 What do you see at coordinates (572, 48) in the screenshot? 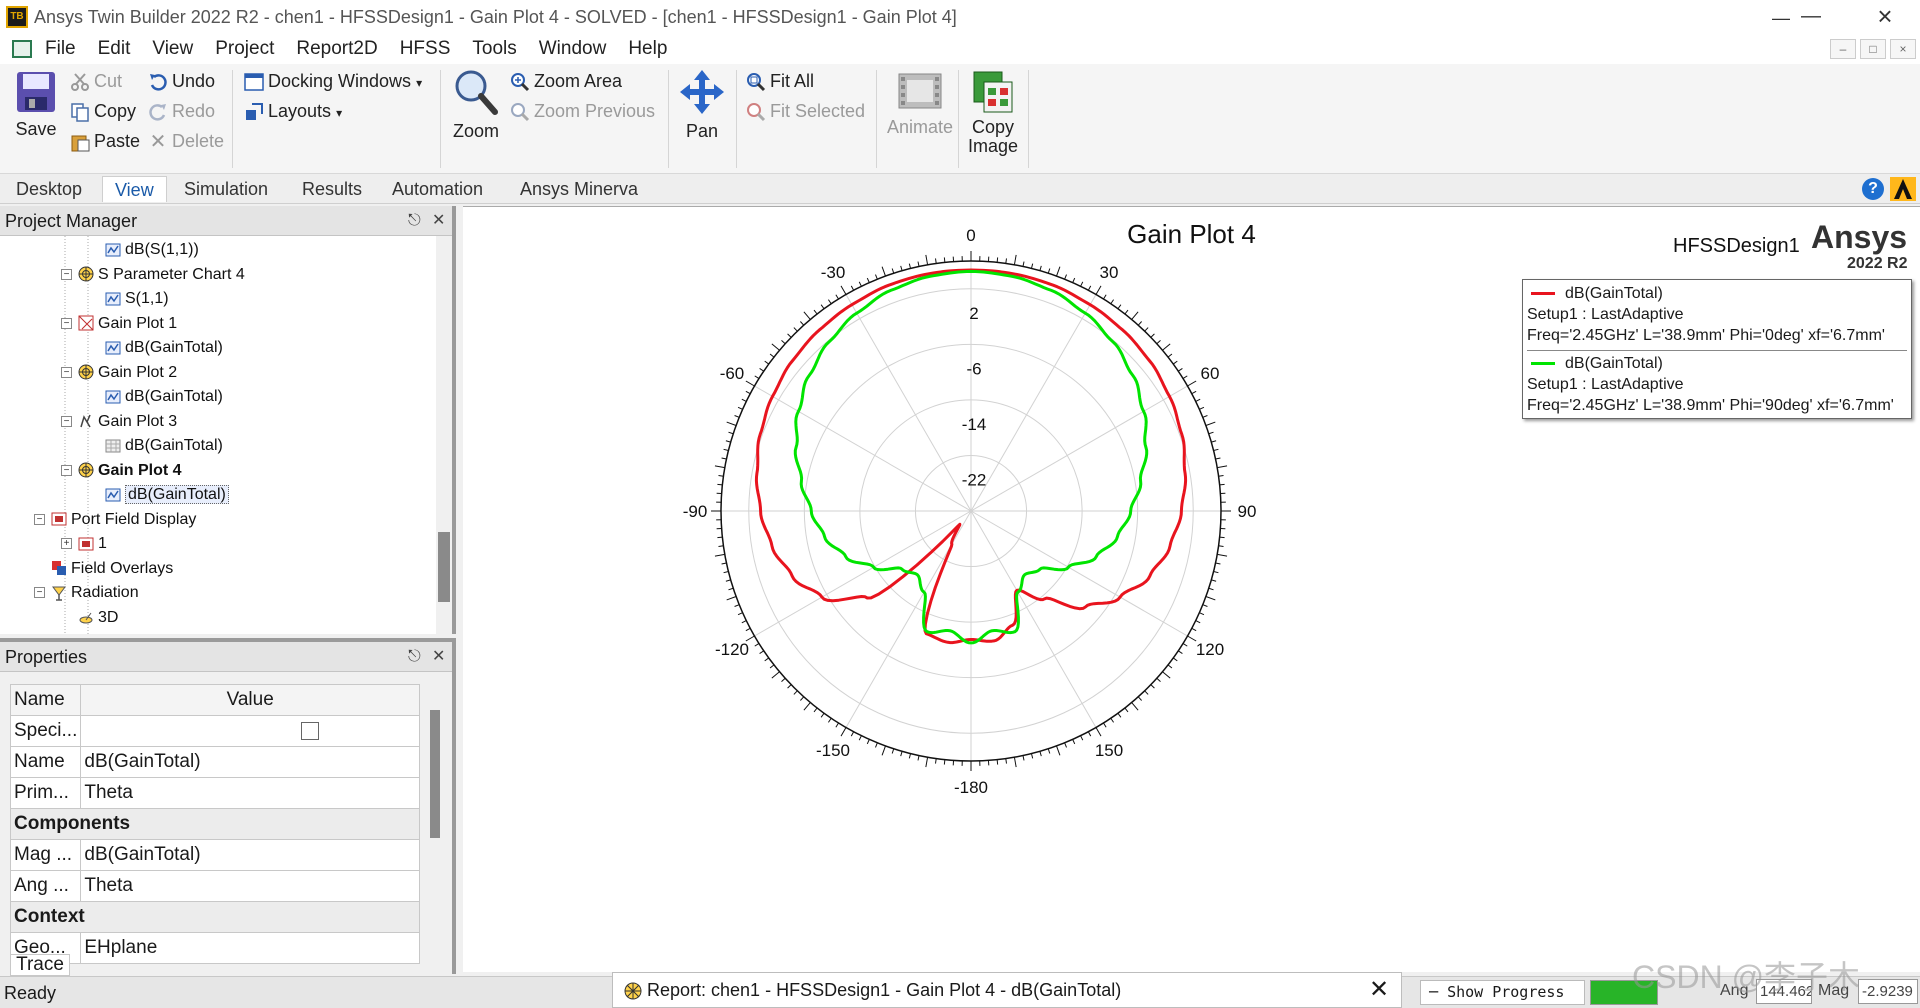
I see `menu-window: Window` at bounding box center [572, 48].